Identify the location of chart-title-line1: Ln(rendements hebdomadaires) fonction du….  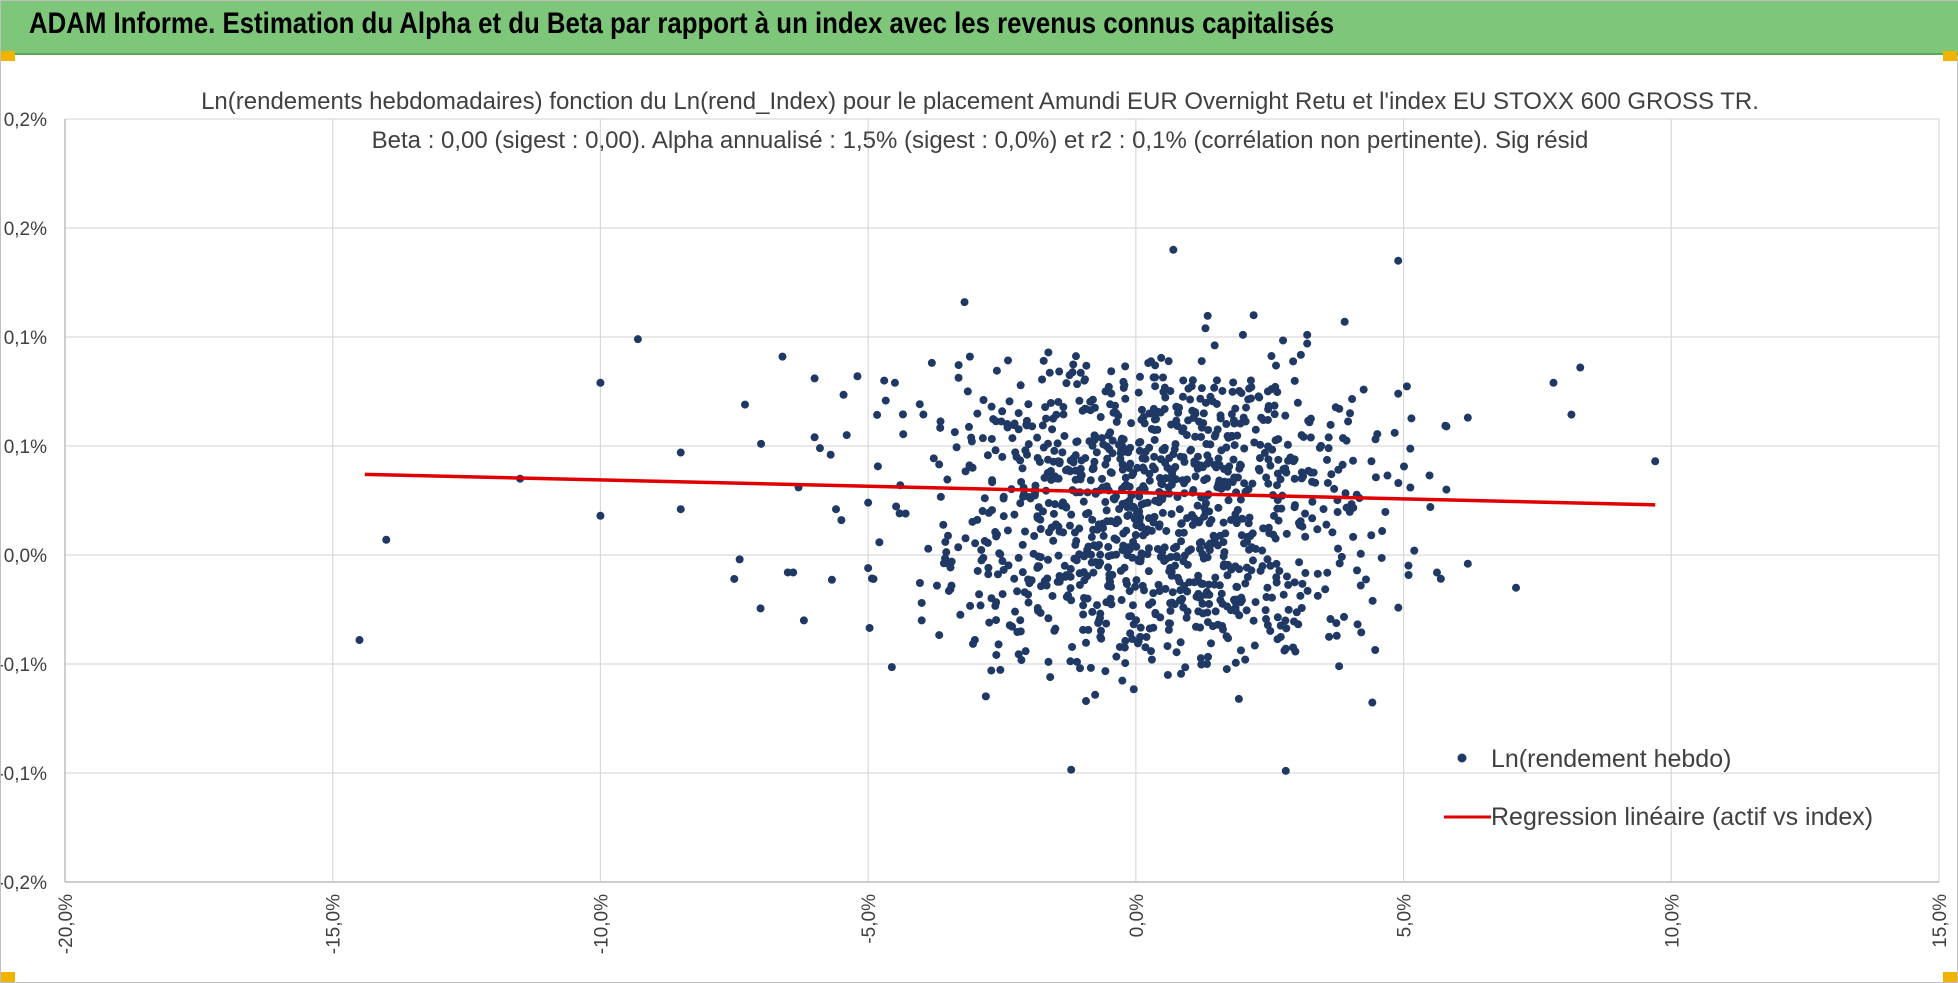
(980, 101).